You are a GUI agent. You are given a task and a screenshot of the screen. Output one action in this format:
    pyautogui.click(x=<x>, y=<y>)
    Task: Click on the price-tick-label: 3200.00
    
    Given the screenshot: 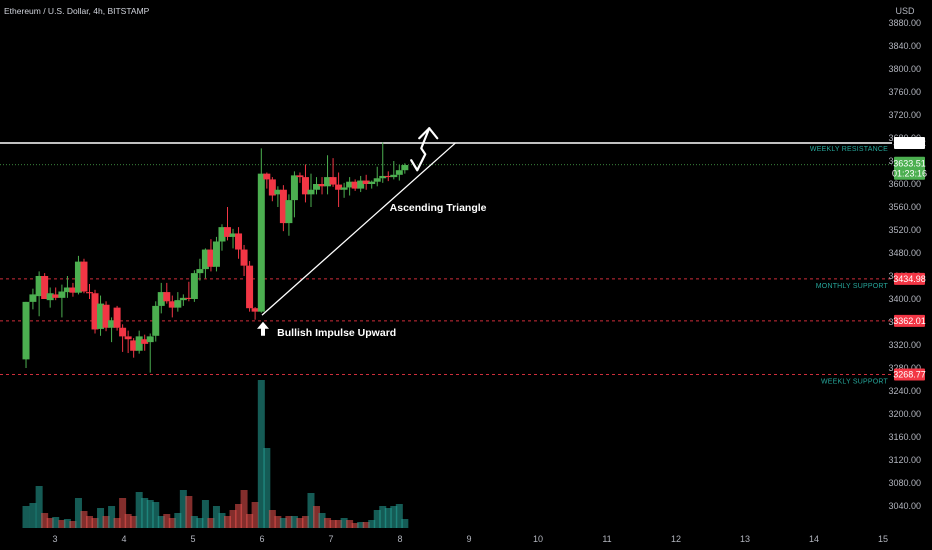 What is the action you would take?
    pyautogui.click(x=904, y=414)
    